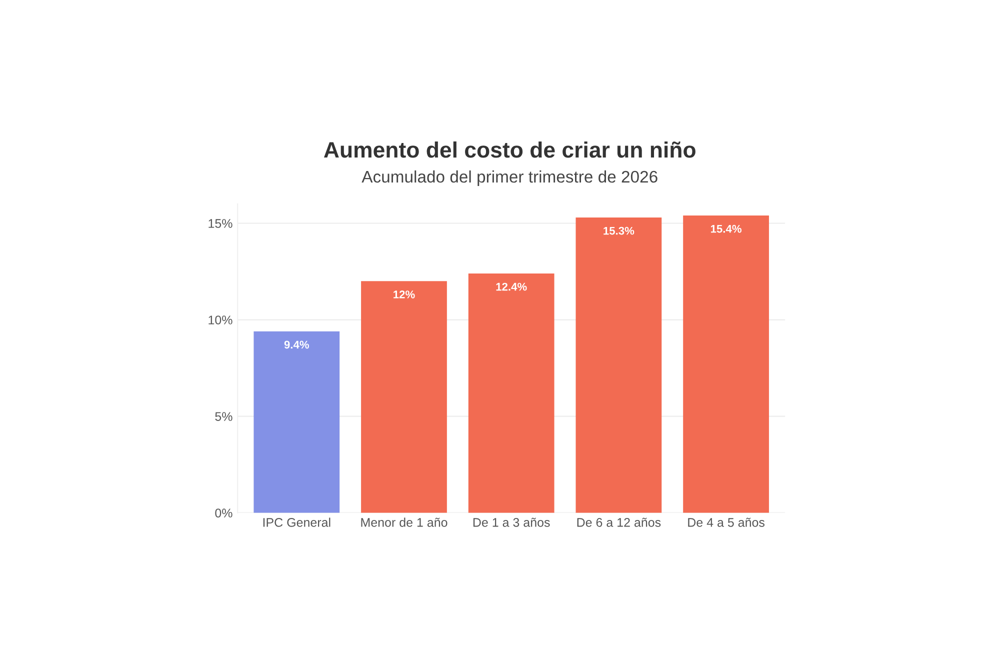 This screenshot has height=660, width=990. Describe the element at coordinates (619, 230) in the screenshot. I see `data-label: 15.3%` at that location.